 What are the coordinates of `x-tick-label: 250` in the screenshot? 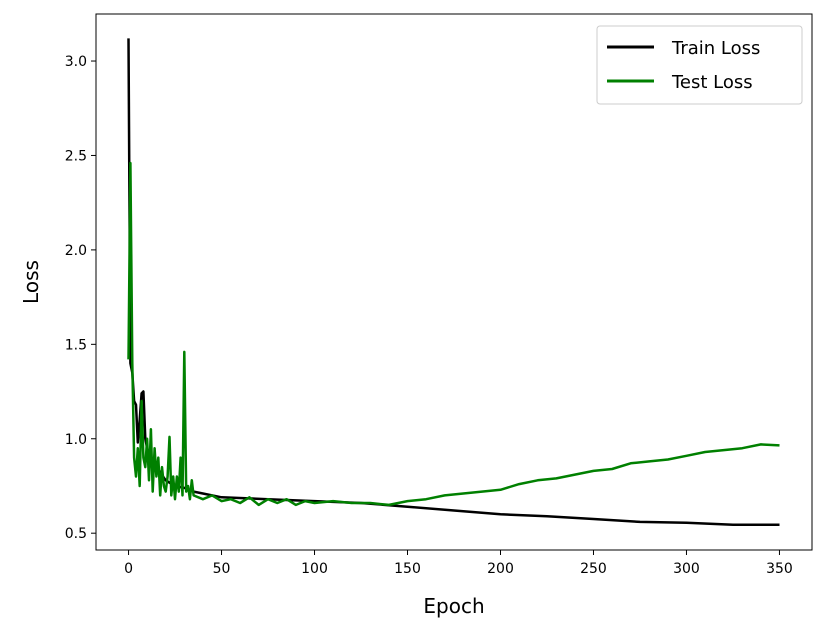 It's located at (593, 569).